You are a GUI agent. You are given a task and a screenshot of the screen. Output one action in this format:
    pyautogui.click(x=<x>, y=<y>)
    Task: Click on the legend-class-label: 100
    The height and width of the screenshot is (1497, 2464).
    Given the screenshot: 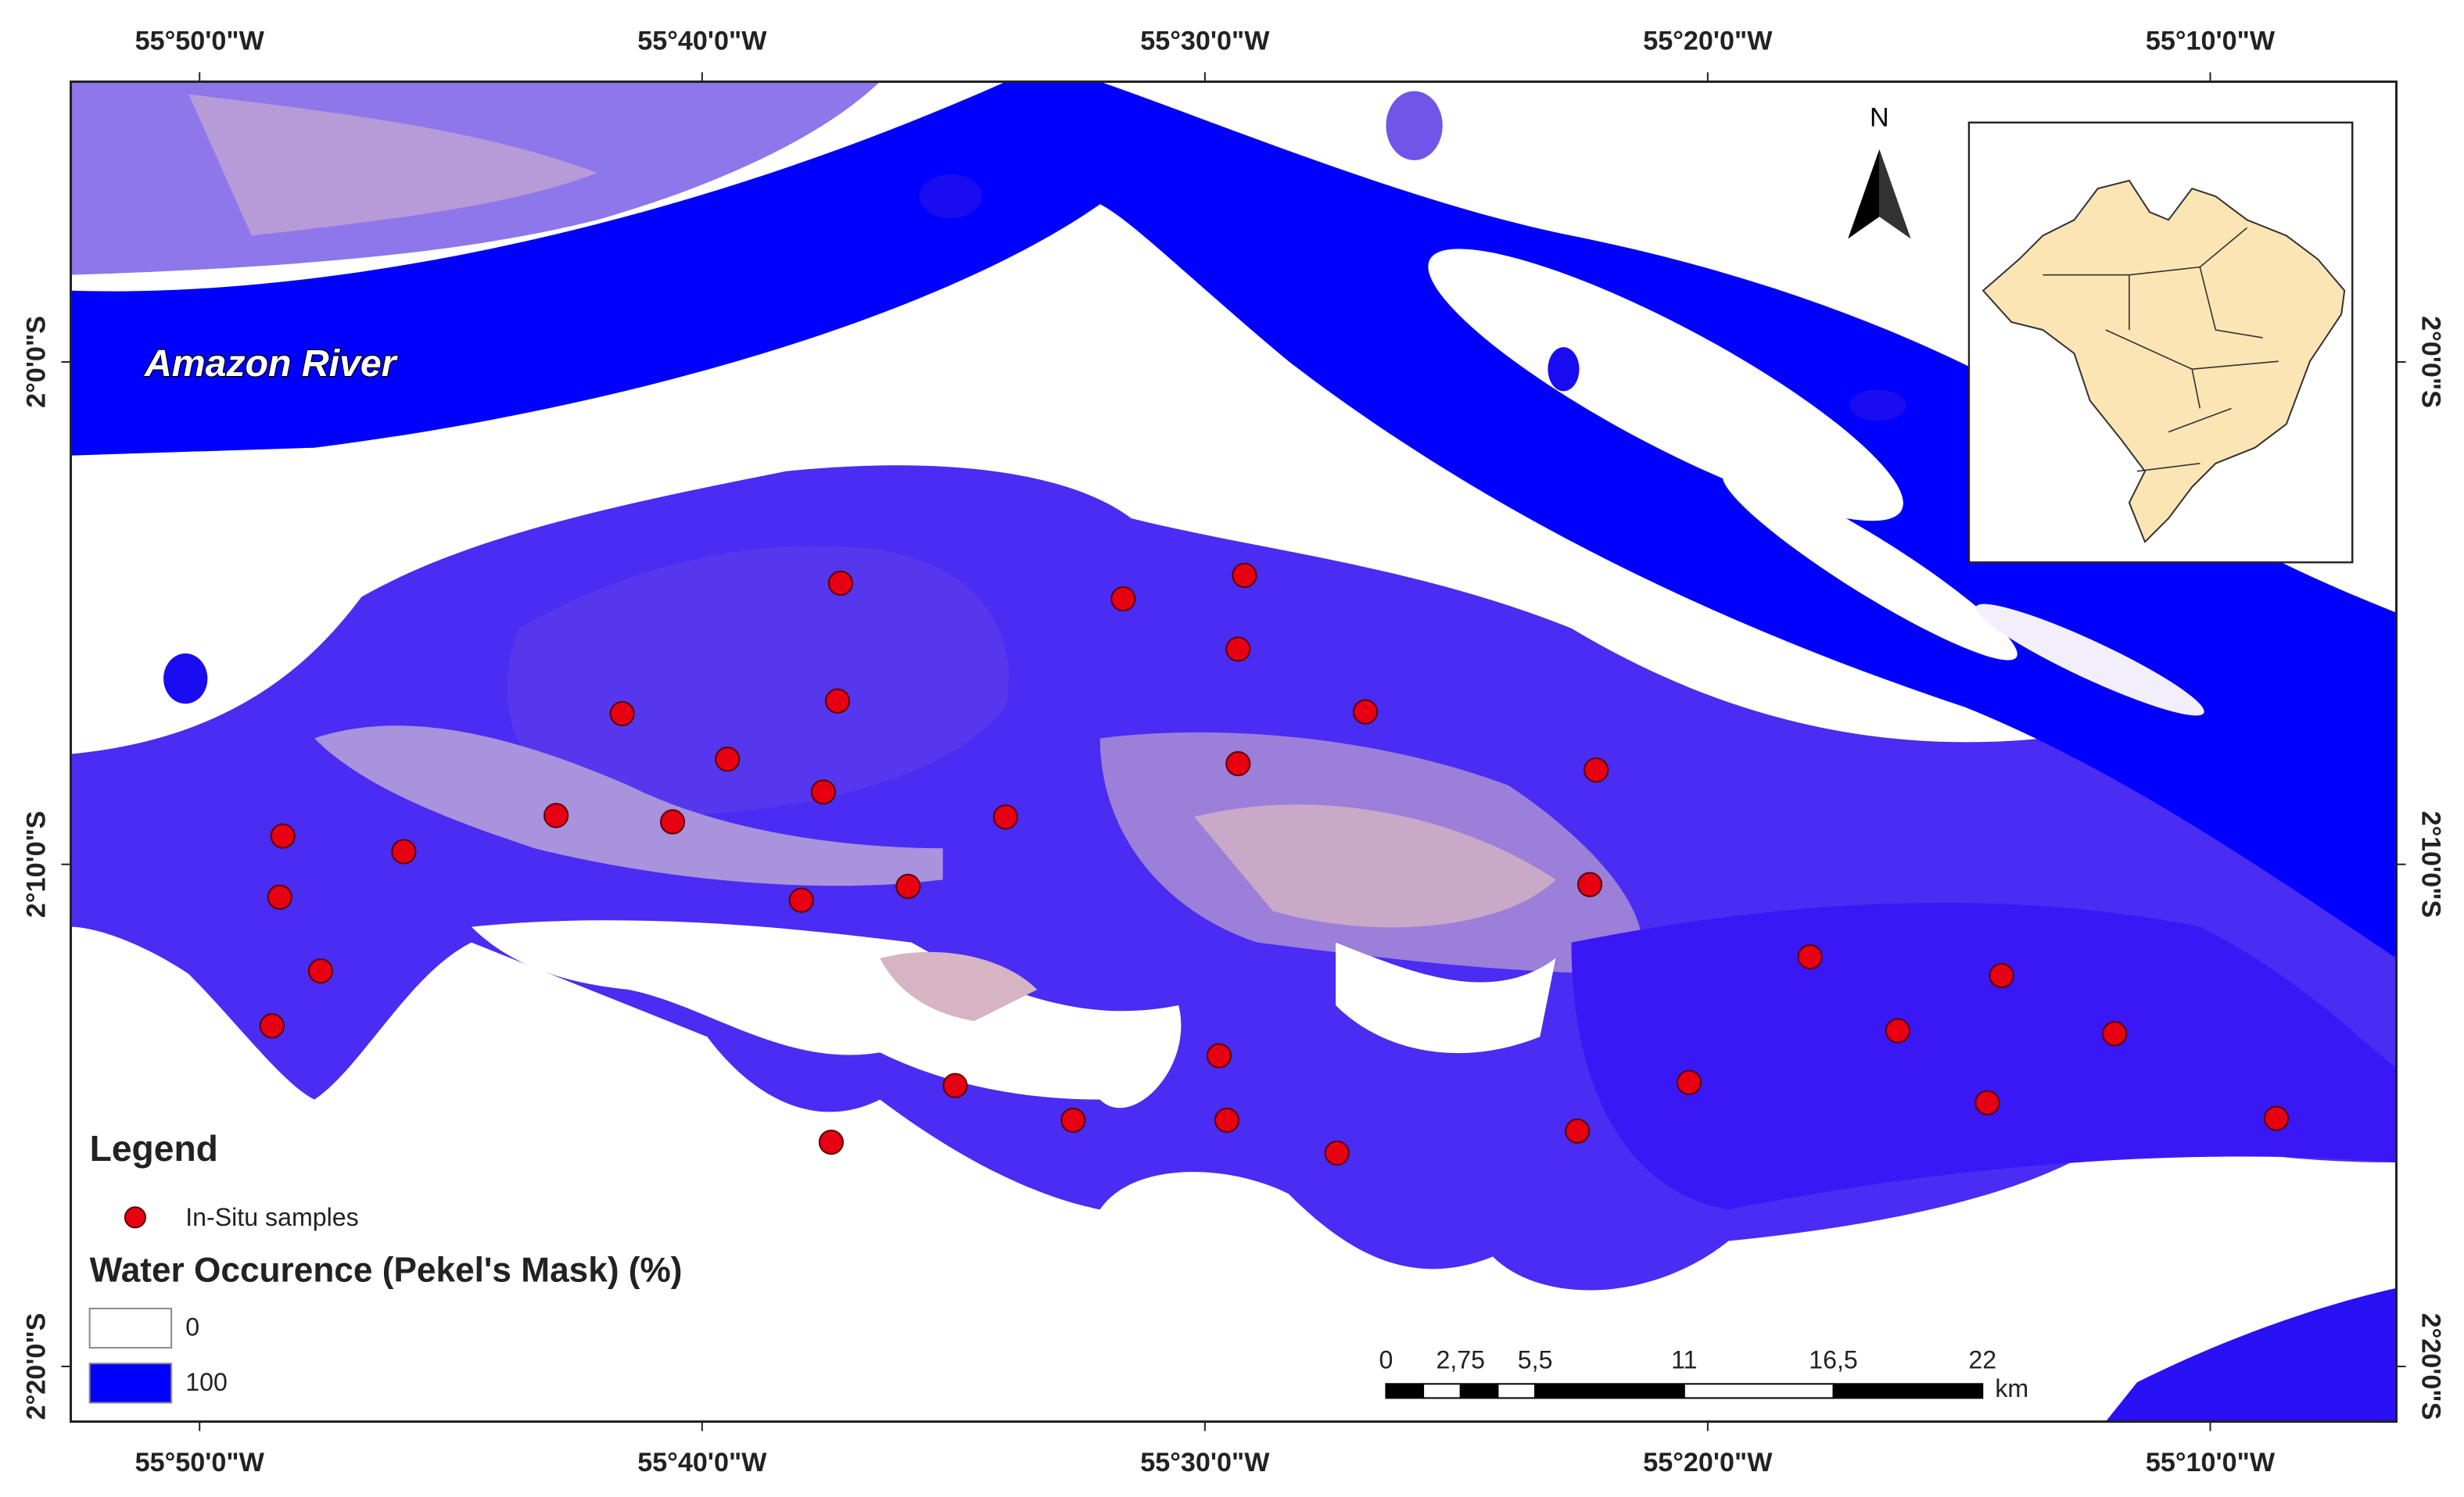 What is the action you would take?
    pyautogui.click(x=207, y=1382)
    